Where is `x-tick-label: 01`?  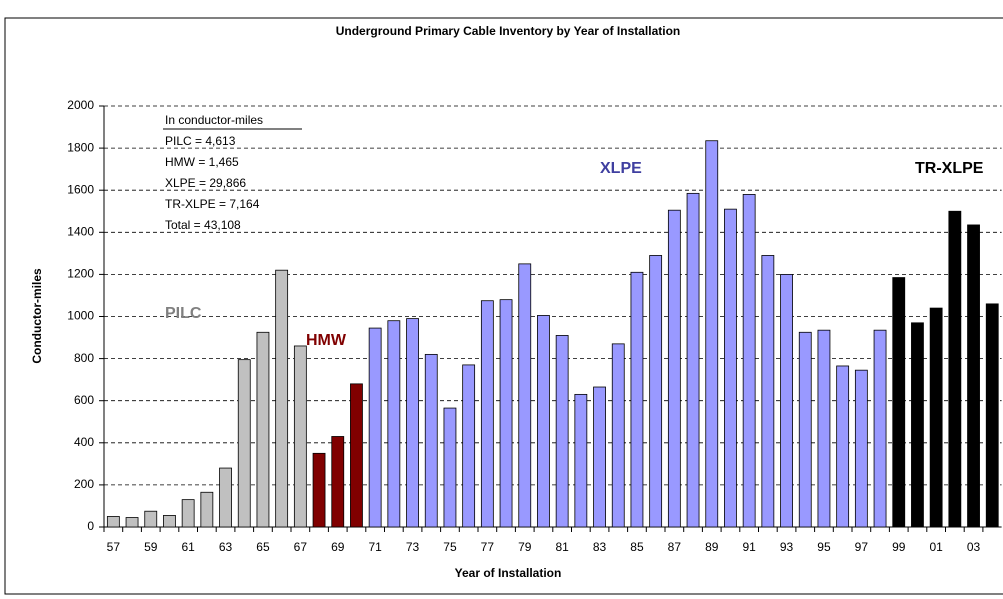
x-tick-label: 01 is located at coordinates (936, 547).